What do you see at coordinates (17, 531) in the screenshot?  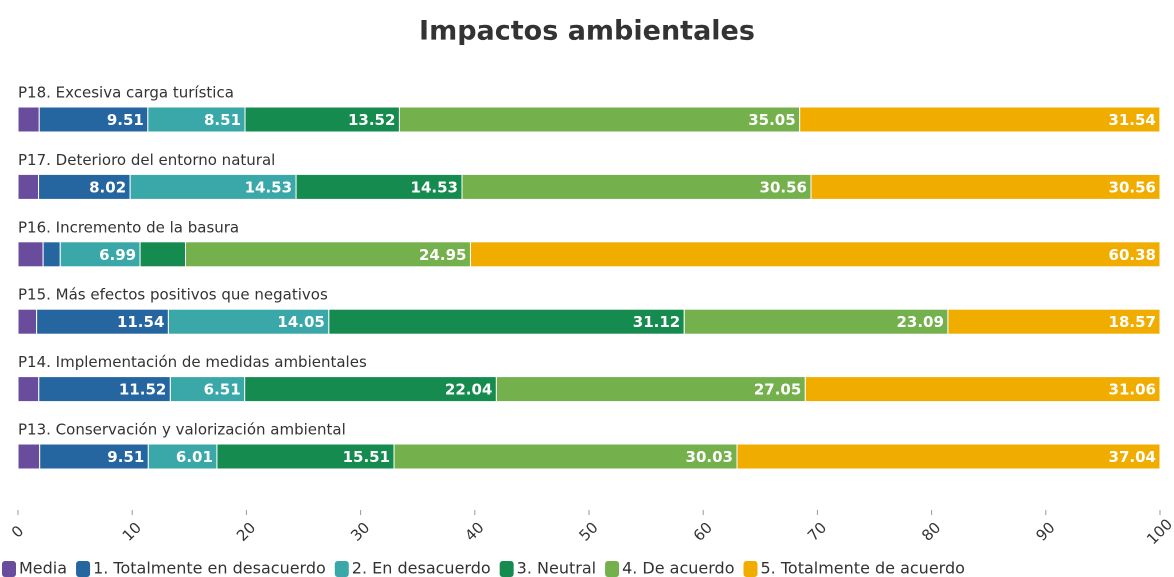 I see `x-tick-label: 0` at bounding box center [17, 531].